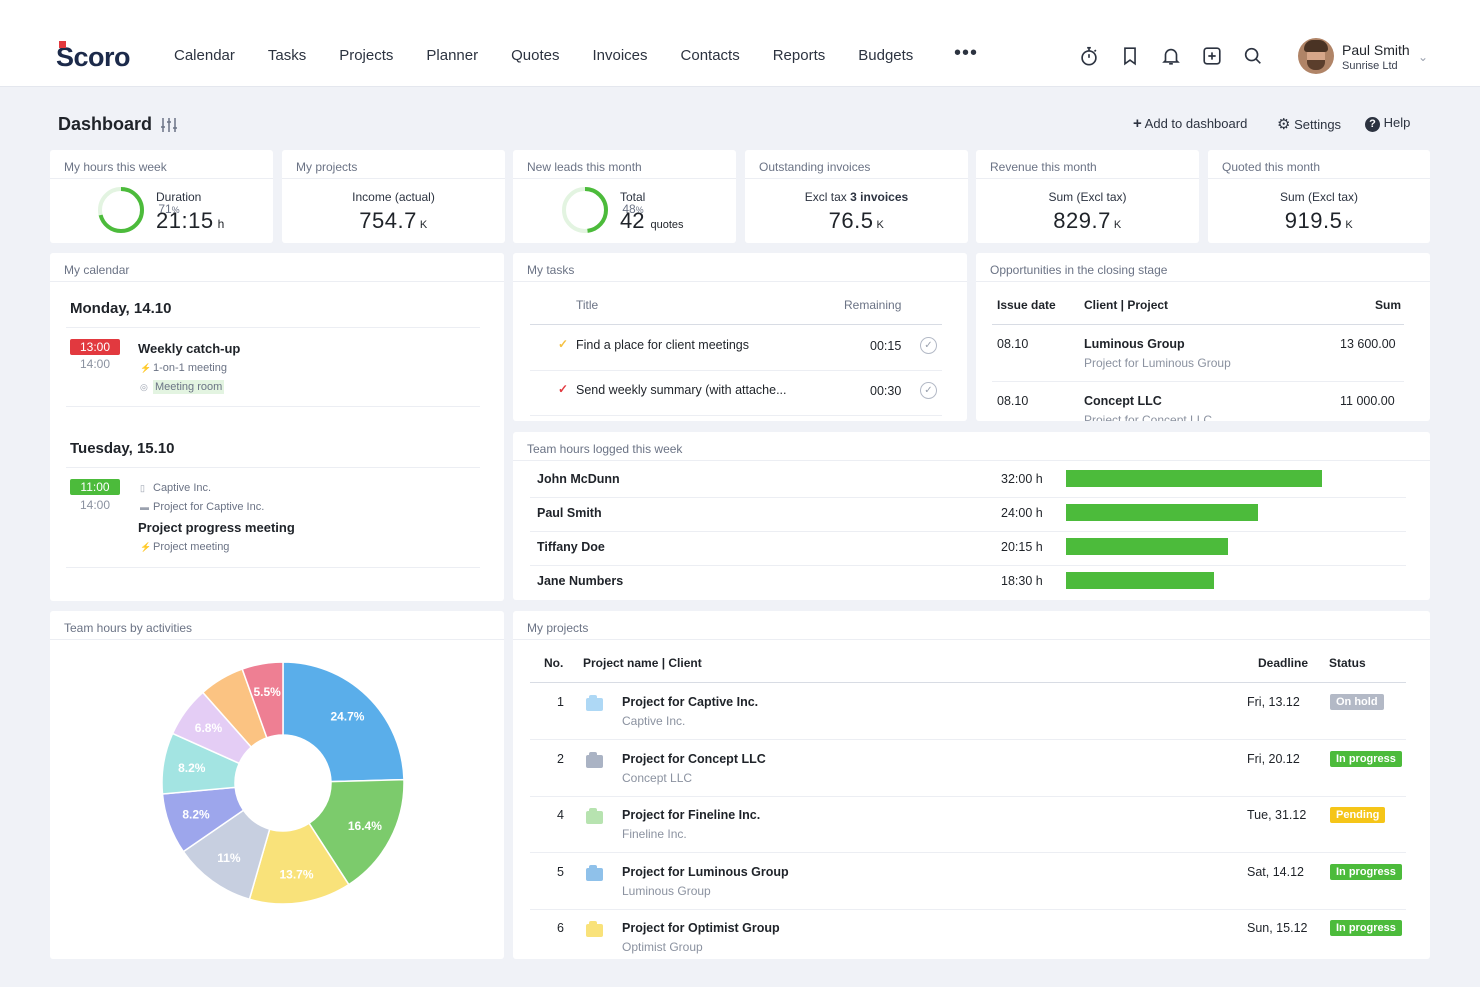 This screenshot has width=1480, height=987. Describe the element at coordinates (652, 221) in the screenshot. I see `kpi-value: 42 quotes` at that location.